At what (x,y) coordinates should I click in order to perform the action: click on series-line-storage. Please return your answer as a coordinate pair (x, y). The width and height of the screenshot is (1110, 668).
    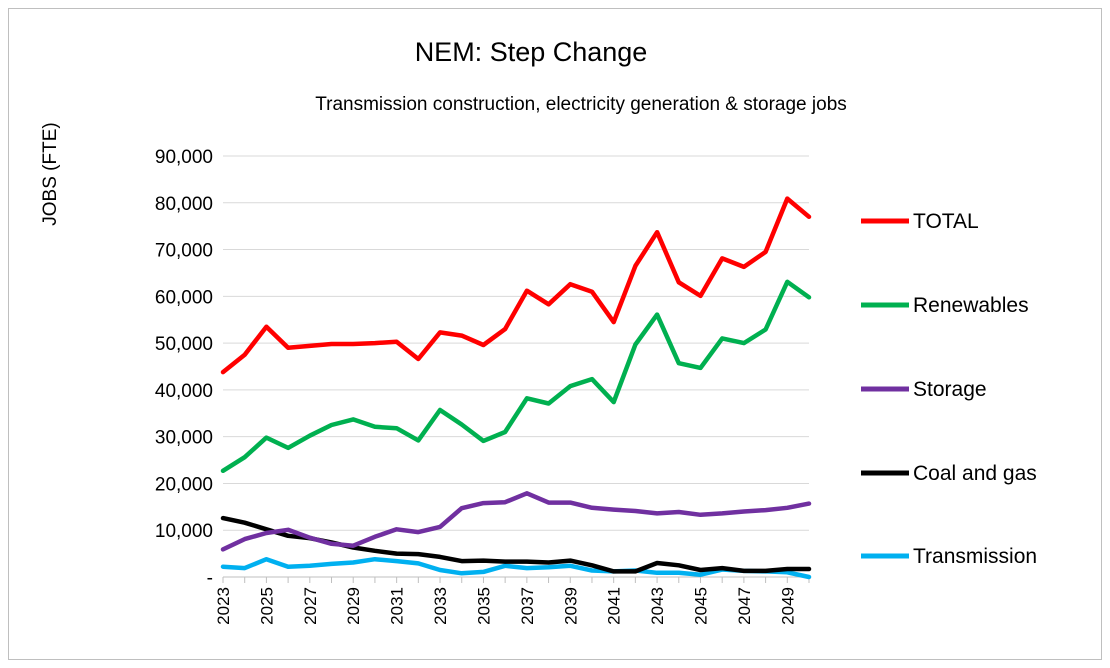
    Looking at the image, I should click on (516, 521).